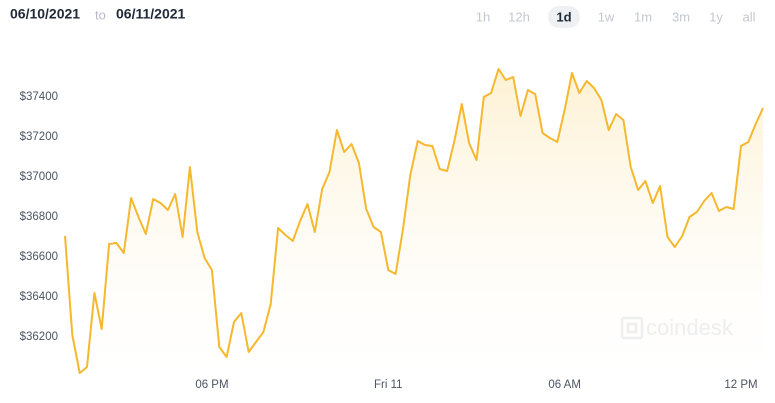  Describe the element at coordinates (519, 16) in the screenshot. I see `range-button: 12h` at that location.